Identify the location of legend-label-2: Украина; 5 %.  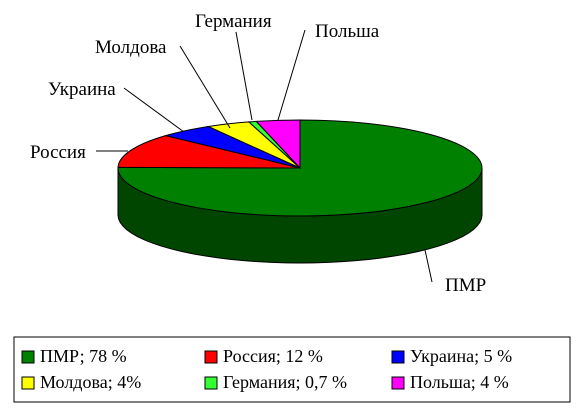
(461, 356).